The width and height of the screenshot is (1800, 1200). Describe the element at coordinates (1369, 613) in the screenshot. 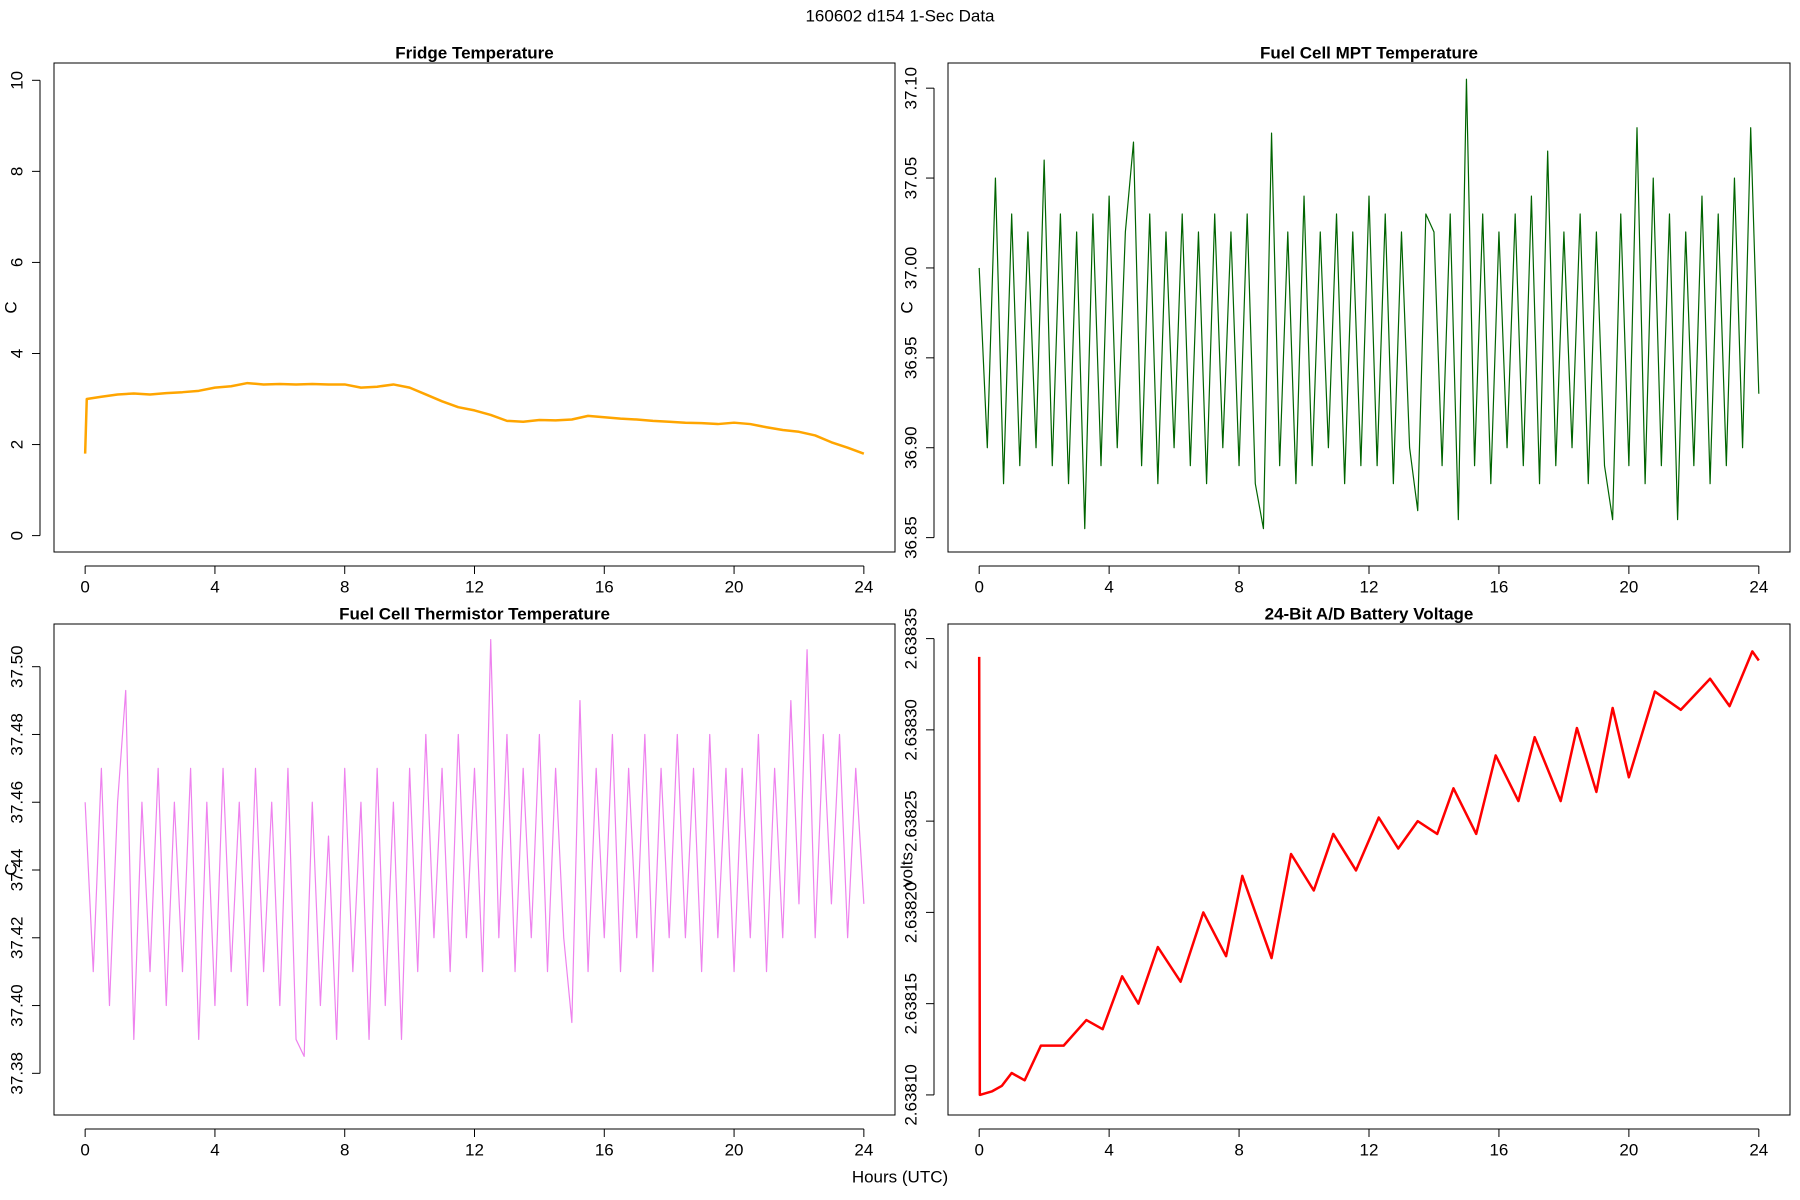

I see `panel-title: 24-Bit A/D Battery Voltage` at that location.